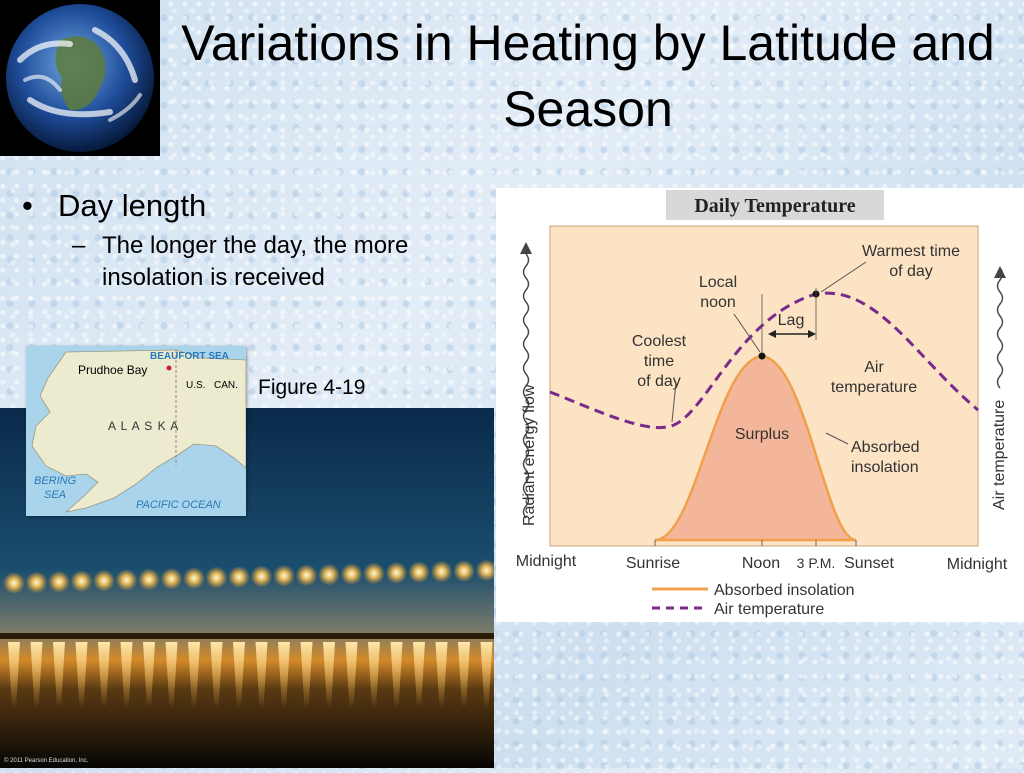 The height and width of the screenshot is (773, 1024). Describe the element at coordinates (718, 282) in the screenshot. I see `local-noon-label-1: Local` at that location.